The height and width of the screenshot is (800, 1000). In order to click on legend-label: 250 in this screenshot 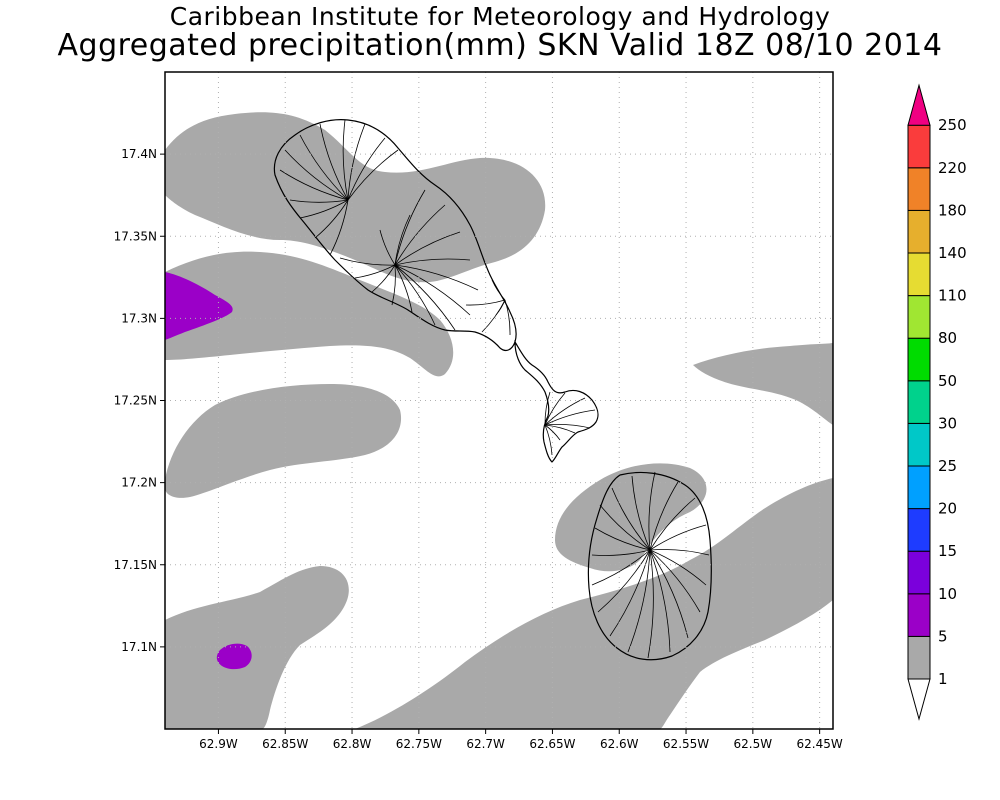, I will do `click(952, 125)`.